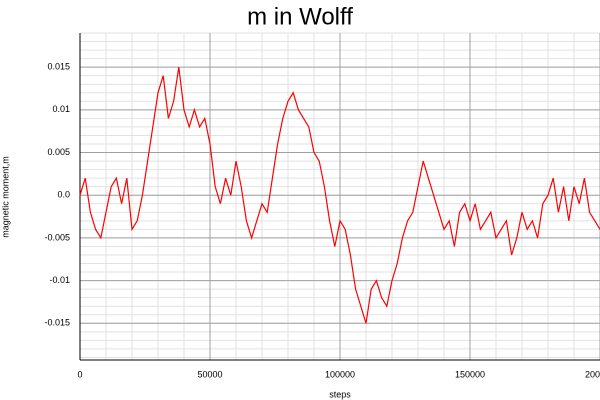 The image size is (600, 400). I want to click on y-tick-label: -0.01, so click(59, 280).